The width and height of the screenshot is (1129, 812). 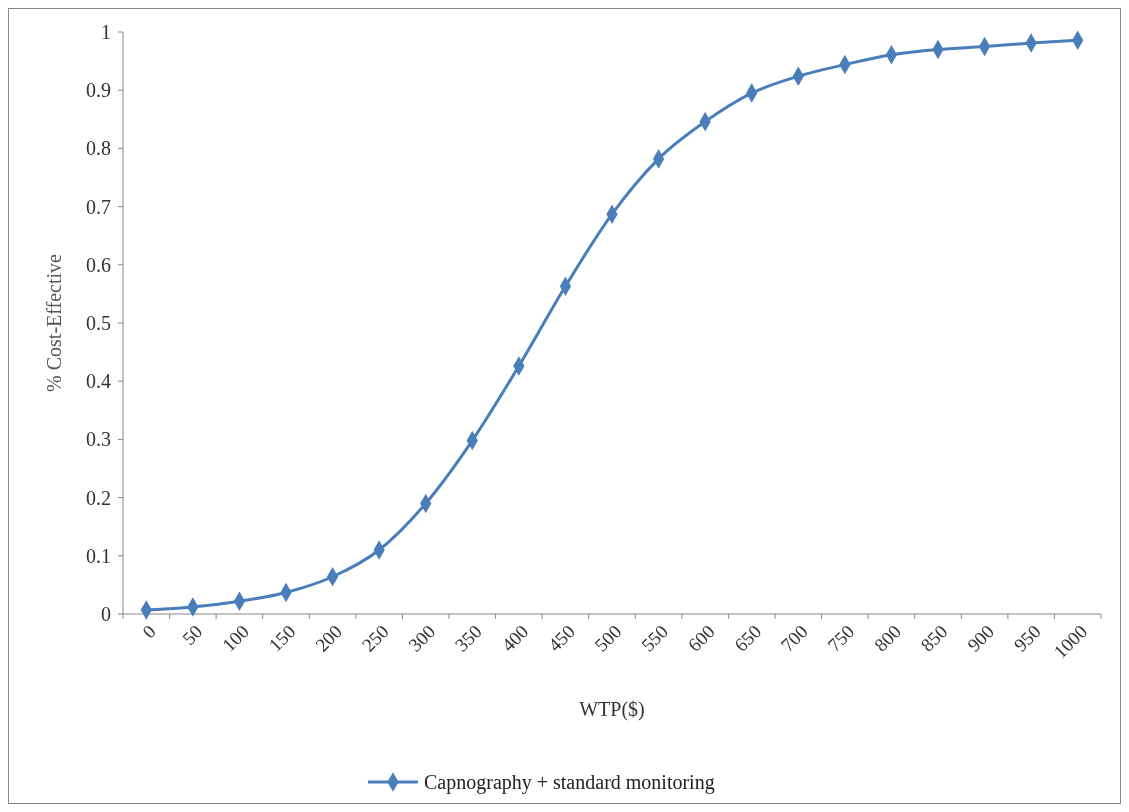 I want to click on x-tick-label: 150, so click(x=282, y=638).